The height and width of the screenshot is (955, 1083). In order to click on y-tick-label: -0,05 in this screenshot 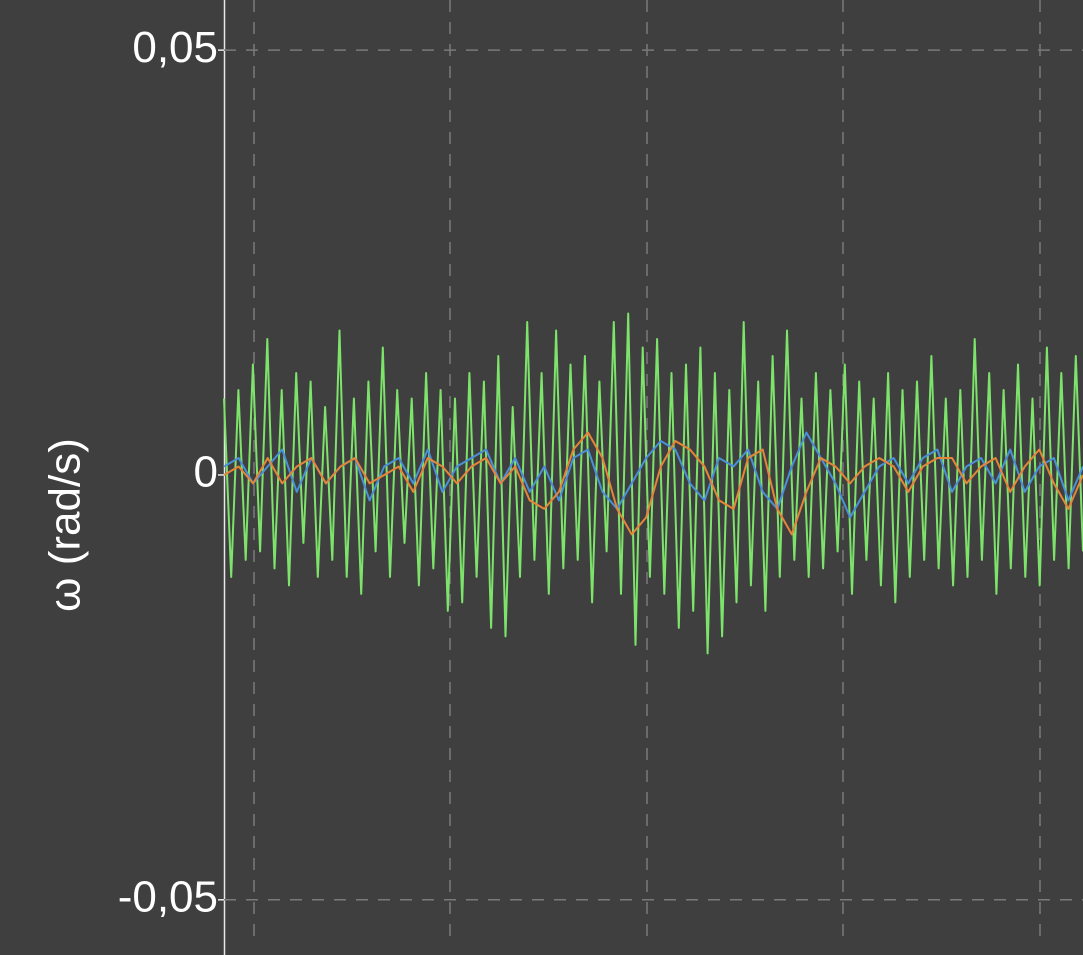, I will do `click(168, 896)`.